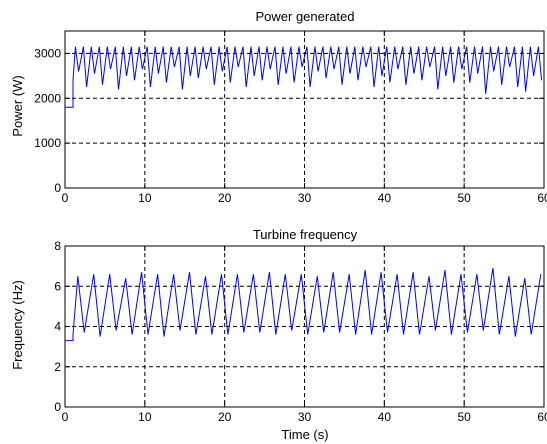 Image resolution: width=547 pixels, height=444 pixels. Describe the element at coordinates (304, 77) in the screenshot. I see `power-series-line` at that location.